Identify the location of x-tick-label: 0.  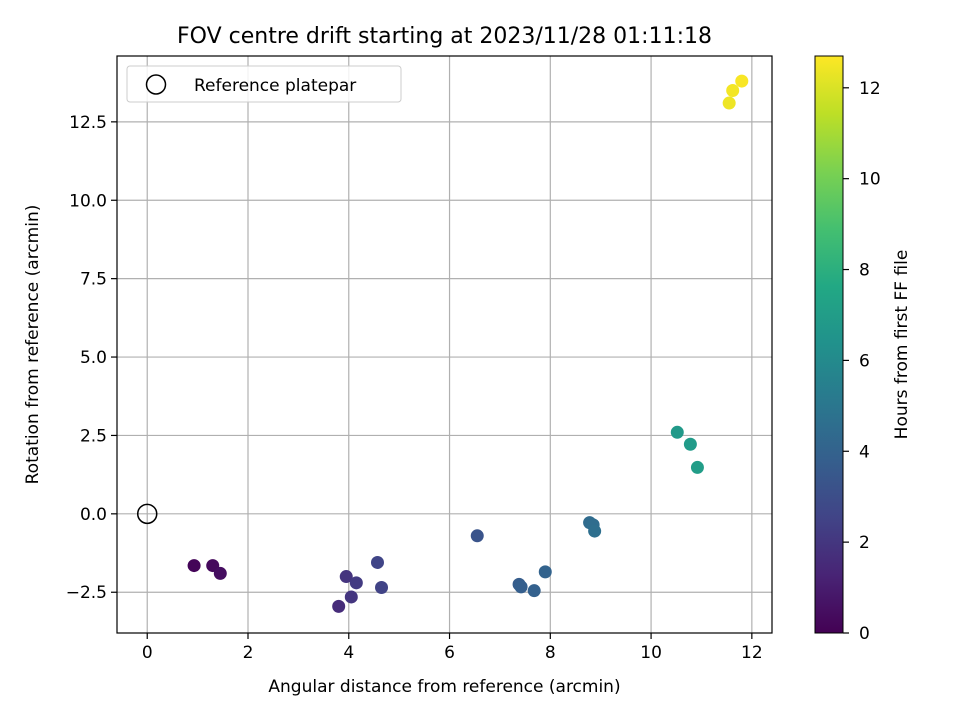
(147, 653).